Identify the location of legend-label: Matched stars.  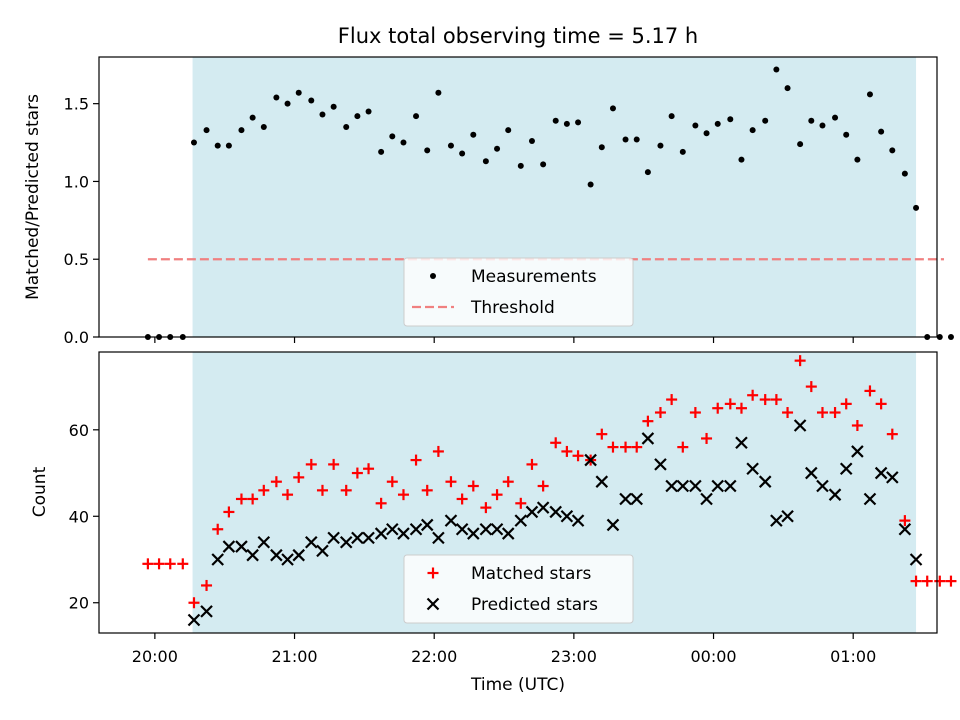
(531, 574).